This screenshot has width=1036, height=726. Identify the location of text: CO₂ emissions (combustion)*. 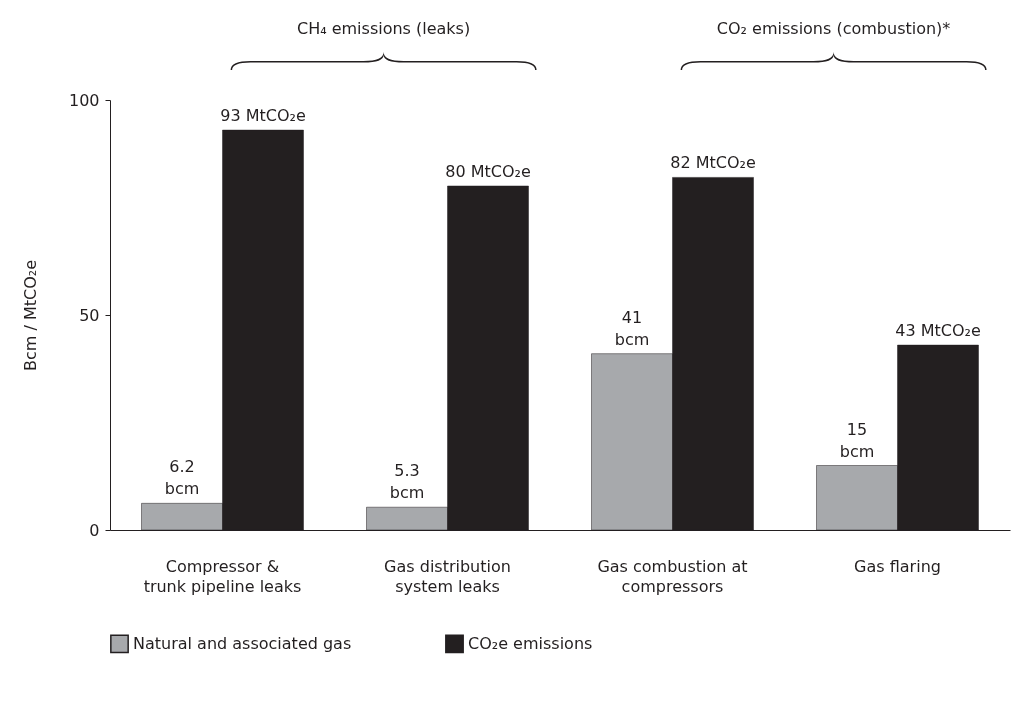
(833, 28).